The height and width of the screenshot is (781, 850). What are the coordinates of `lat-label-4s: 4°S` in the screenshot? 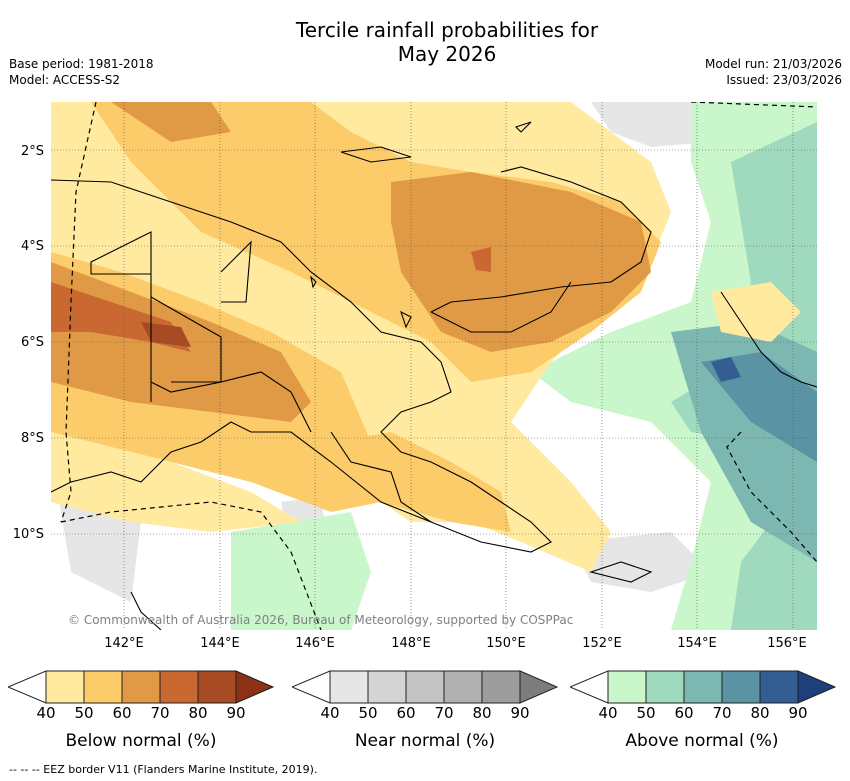 It's located at (32, 246).